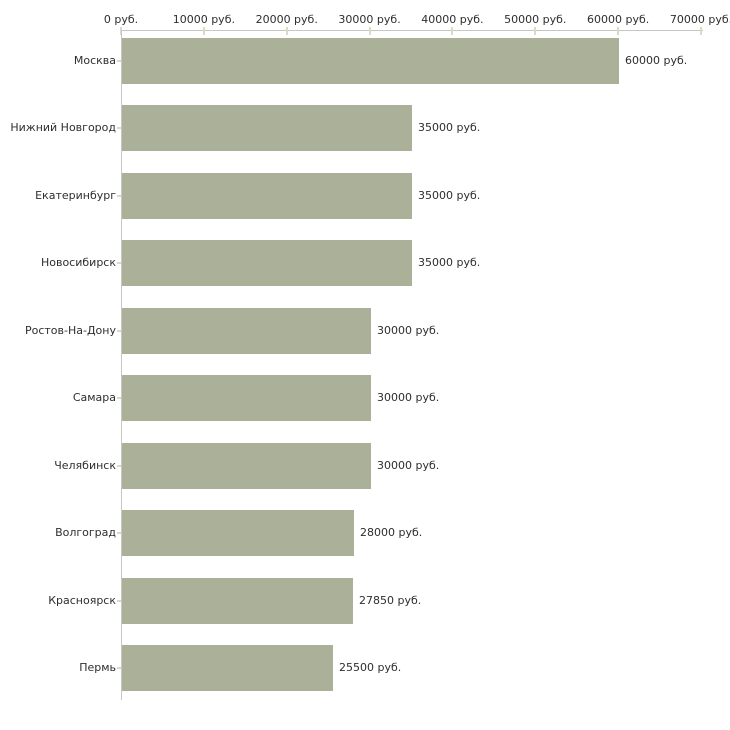  What do you see at coordinates (286, 19) in the screenshot?
I see `x-tick-label: 20000 руб.` at bounding box center [286, 19].